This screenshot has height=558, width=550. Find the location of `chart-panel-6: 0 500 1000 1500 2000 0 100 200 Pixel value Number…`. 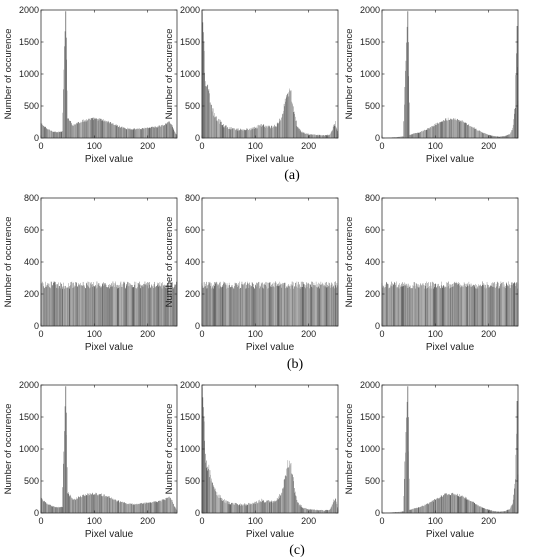

chart-panel-6: 0 500 1000 1500 2000 0 100 200 Pixel value Number… is located at coordinates (90, 460).